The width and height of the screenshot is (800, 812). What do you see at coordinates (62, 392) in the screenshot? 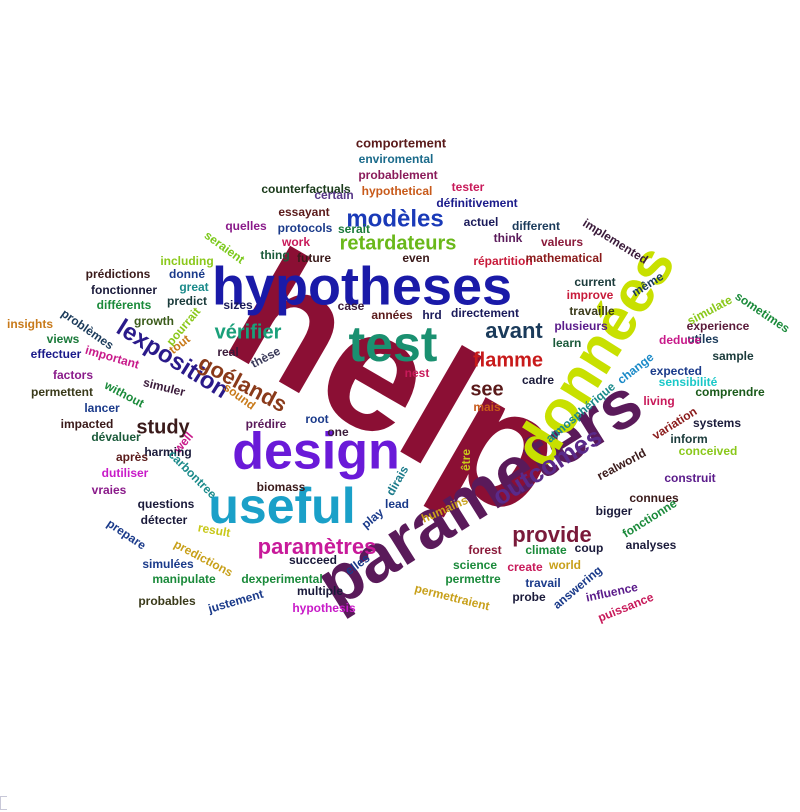
I see `cloud-word: permettent` at bounding box center [62, 392].